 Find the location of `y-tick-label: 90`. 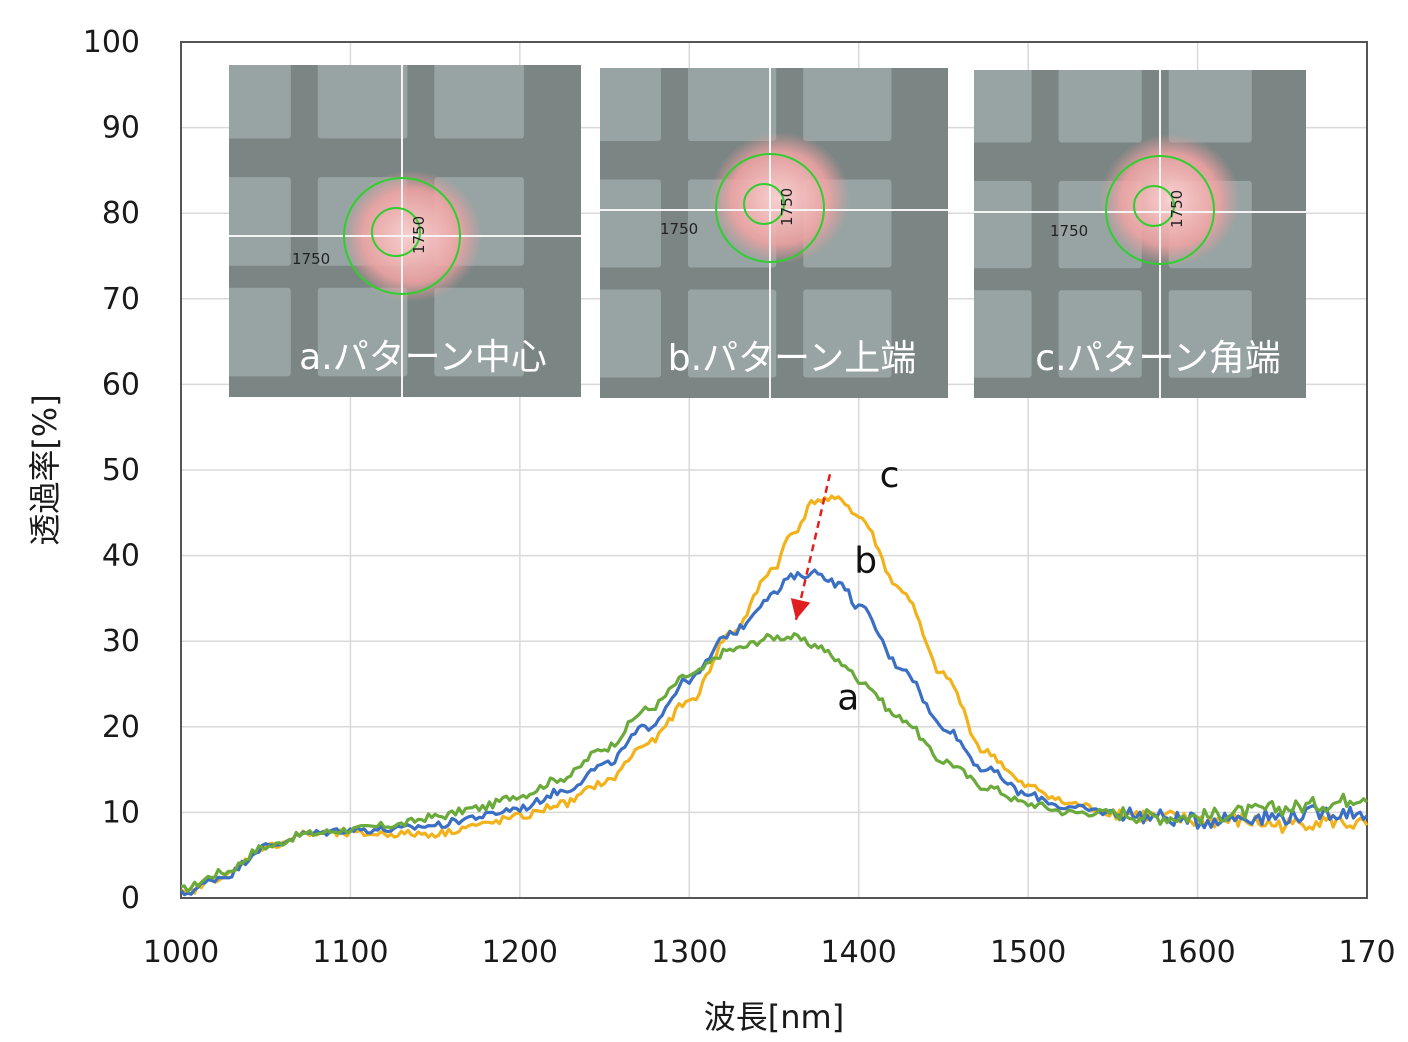

y-tick-label: 90 is located at coordinates (121, 128).